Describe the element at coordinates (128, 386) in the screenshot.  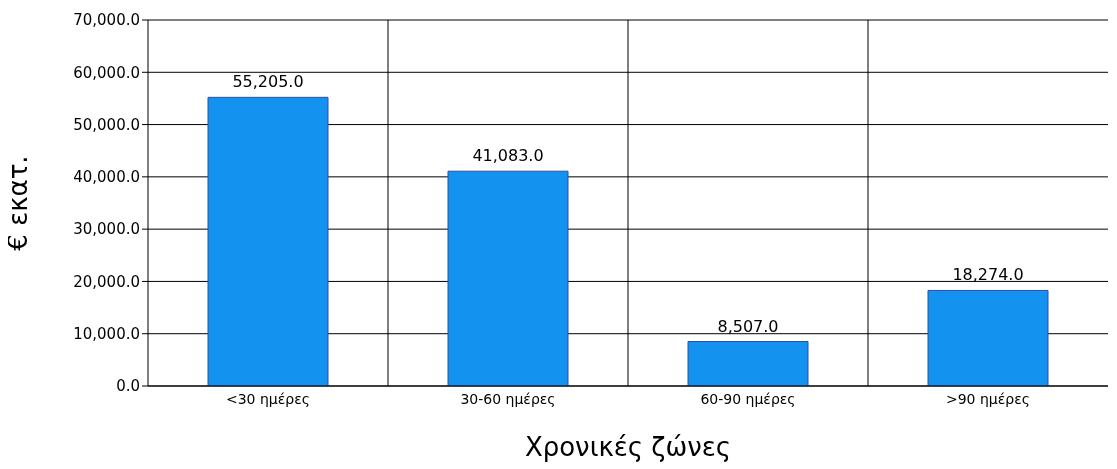
I see `y-tick-label: 0.0` at that location.